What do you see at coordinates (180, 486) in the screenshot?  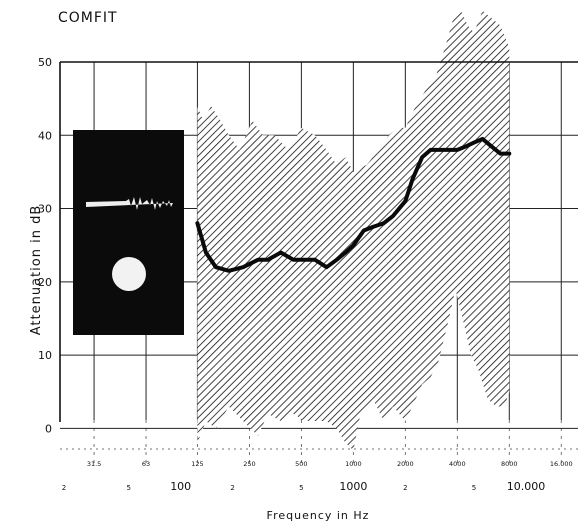 I see `log-axis-label: 100` at bounding box center [180, 486].